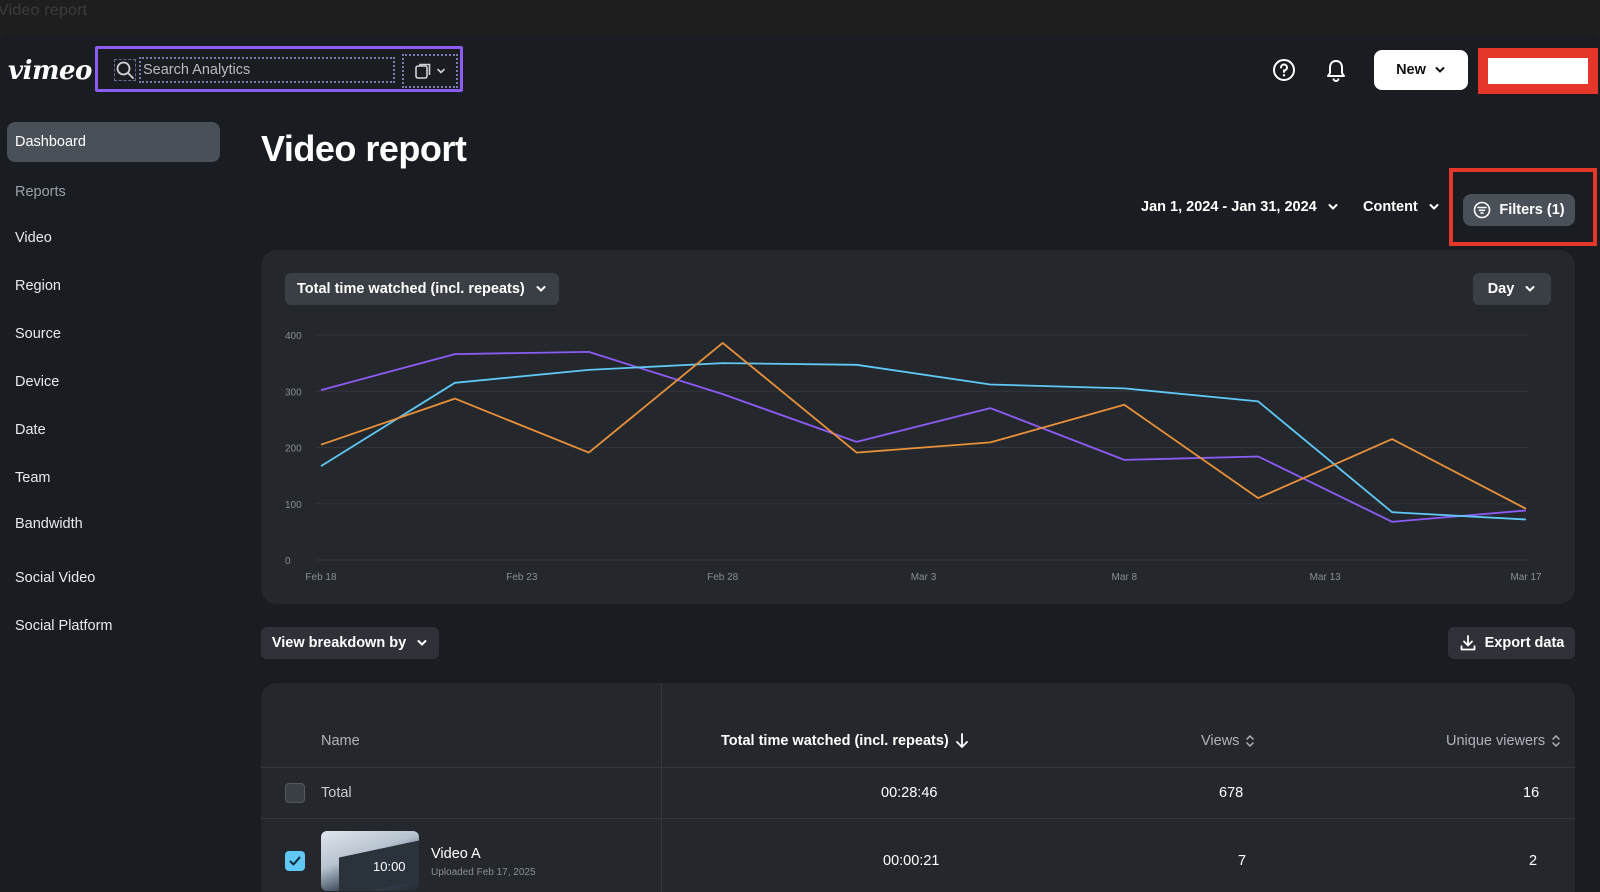 The height and width of the screenshot is (892, 1600). What do you see at coordinates (1284, 70) in the screenshot?
I see `help-icon` at bounding box center [1284, 70].